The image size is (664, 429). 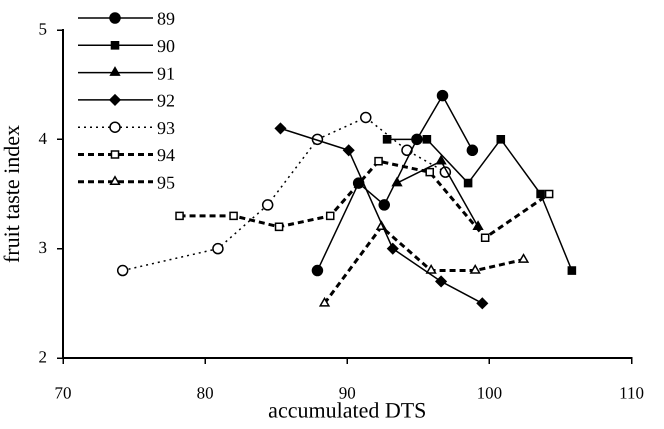 I want to click on x-tick-label: 100, so click(x=489, y=393).